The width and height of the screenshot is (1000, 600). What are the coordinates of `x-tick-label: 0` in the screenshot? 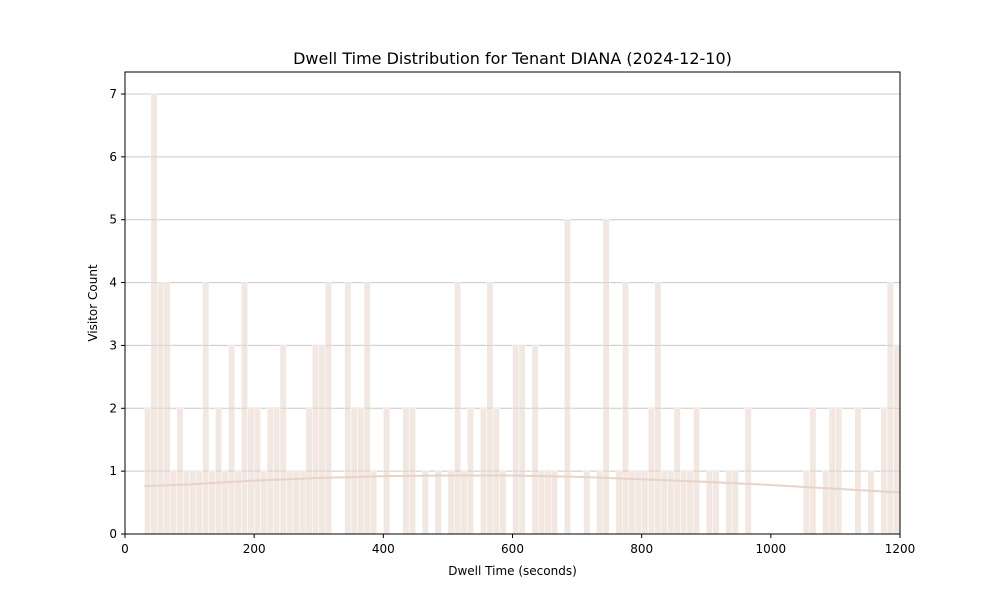 It's located at (125, 549).